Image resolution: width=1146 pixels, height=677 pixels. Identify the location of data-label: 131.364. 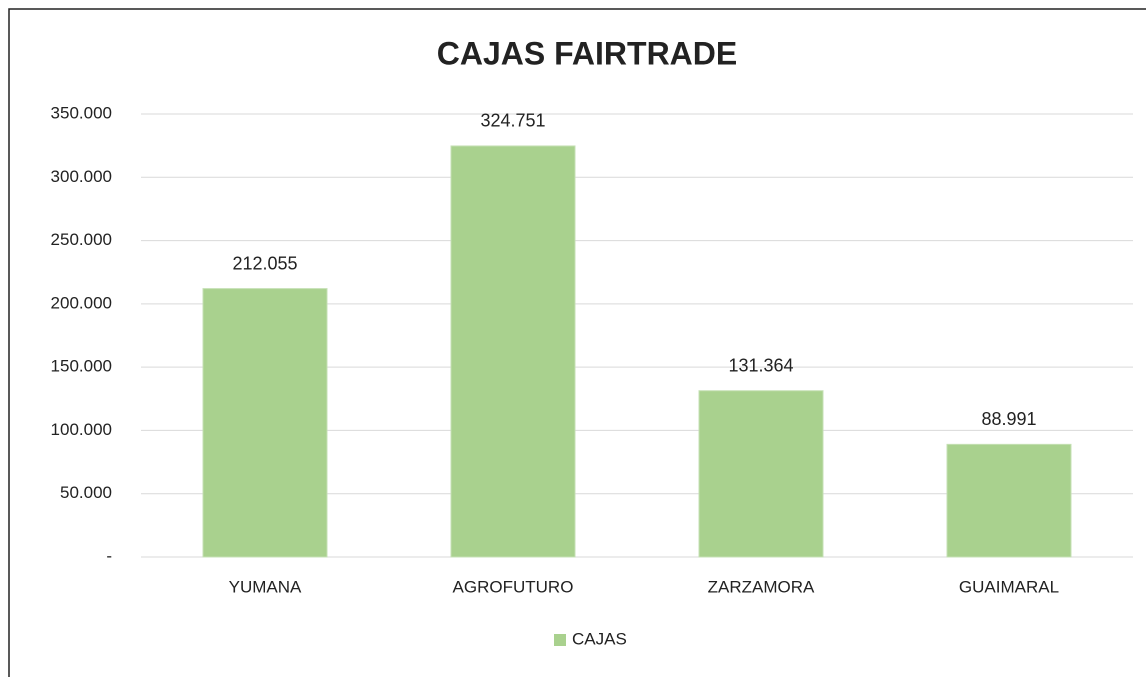
(760, 365).